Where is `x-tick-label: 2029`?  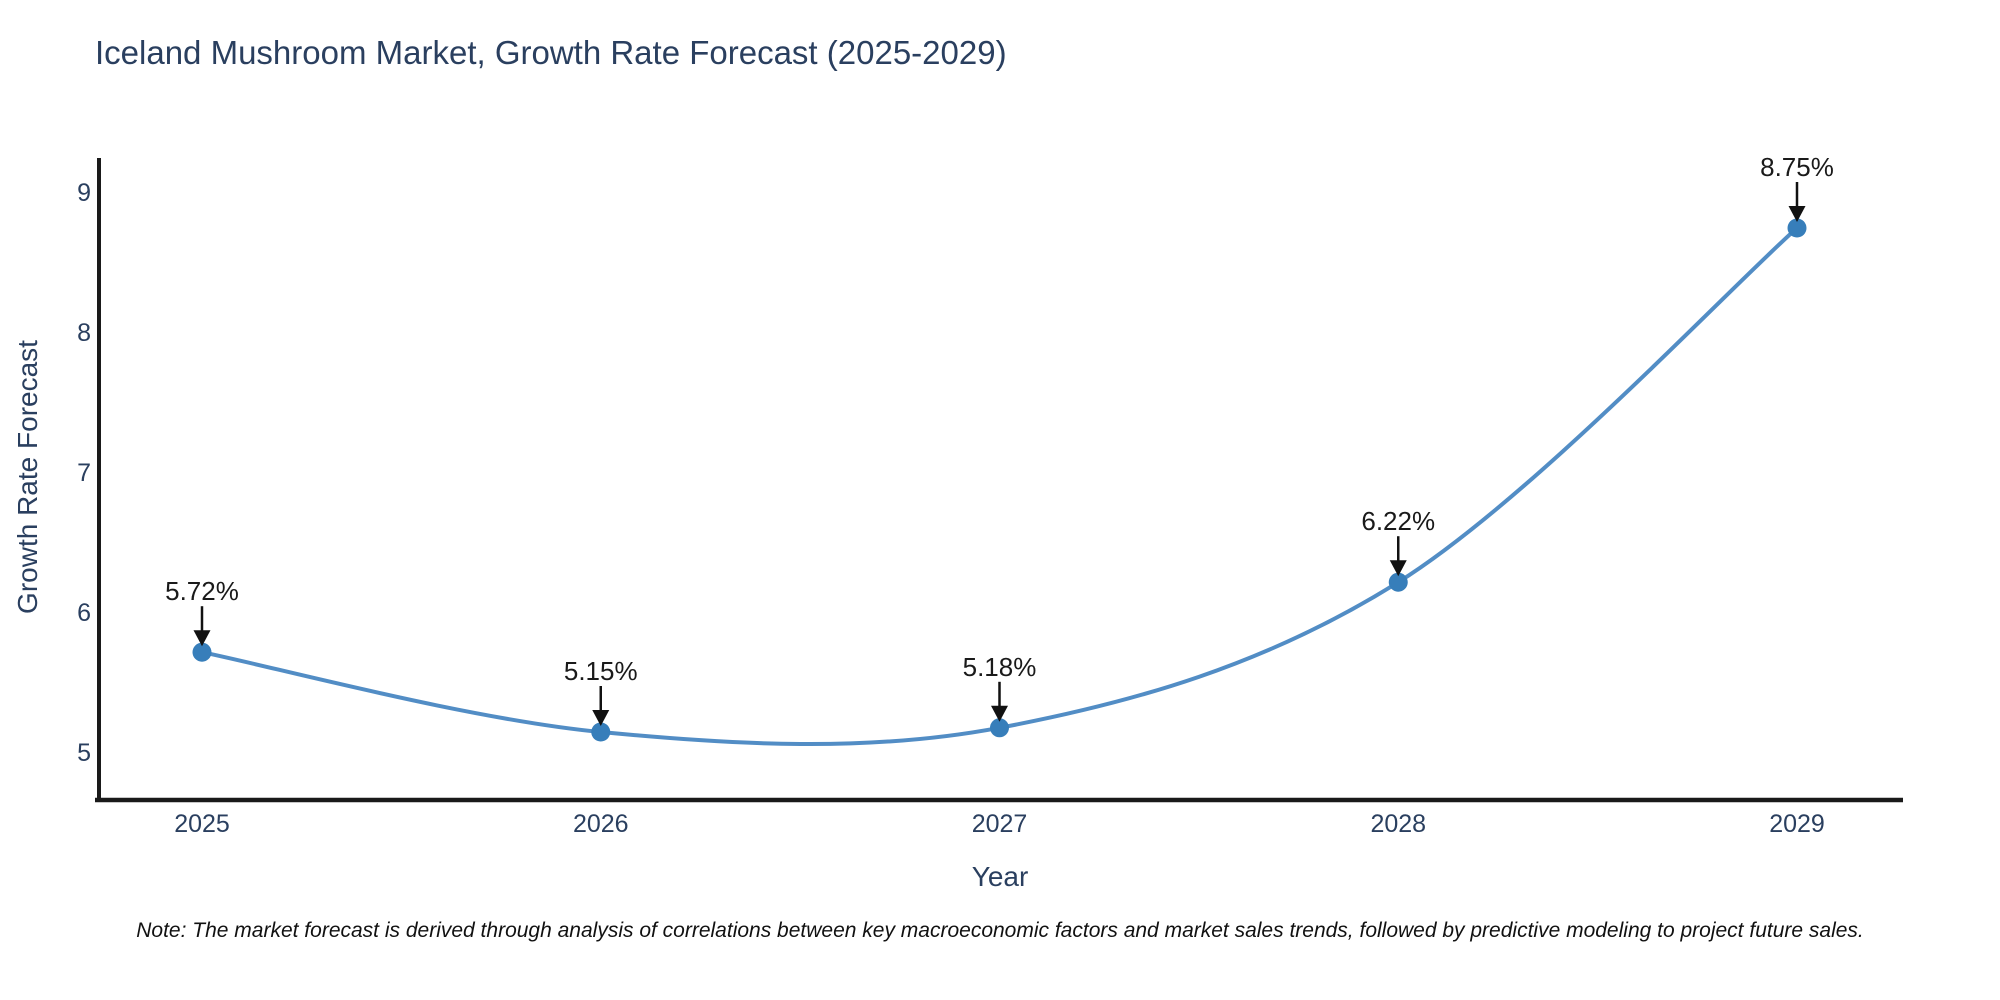
x-tick-label: 2029 is located at coordinates (1797, 824).